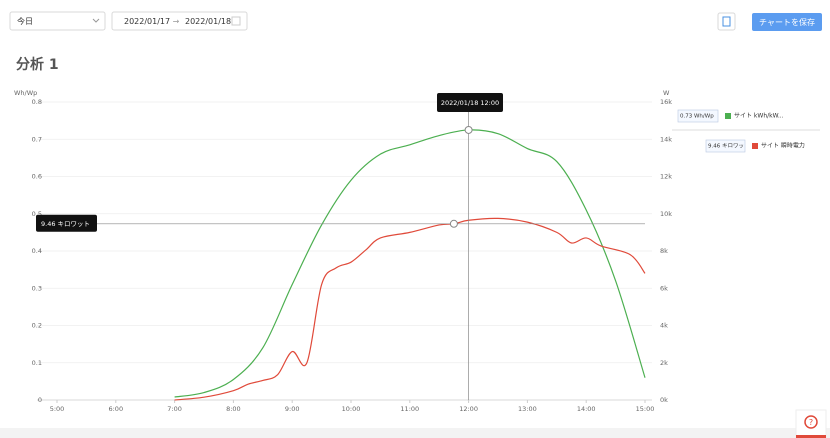 This screenshot has width=830, height=438. I want to click on date-range, so click(179, 21).